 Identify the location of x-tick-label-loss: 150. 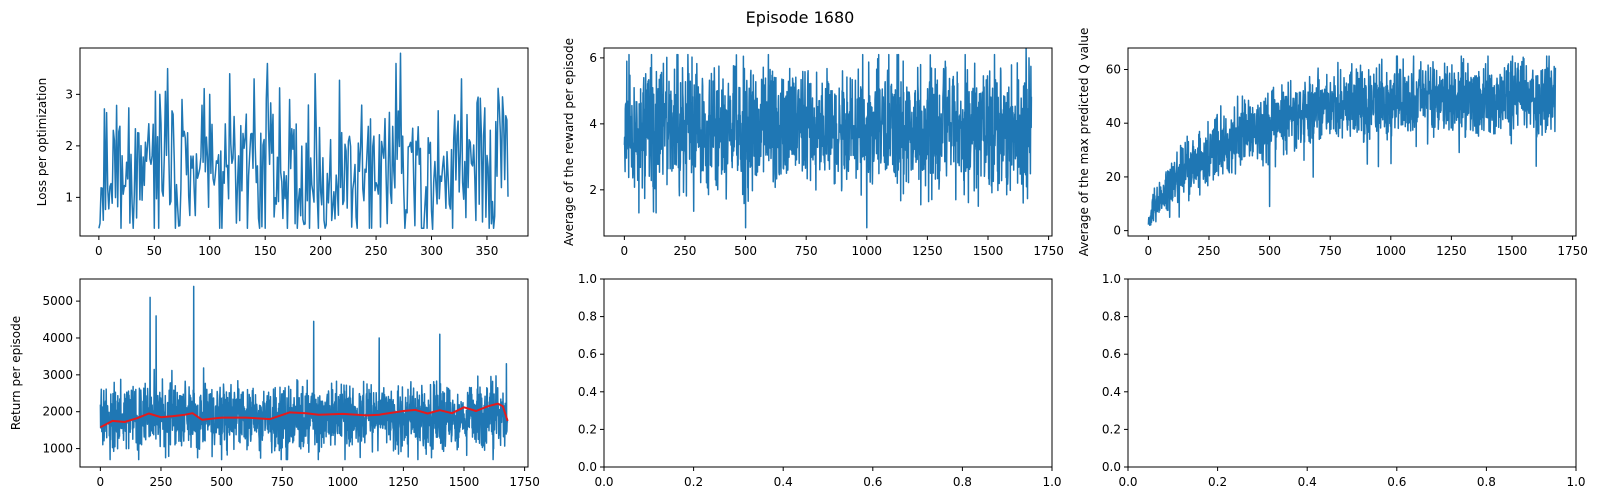
(265, 251).